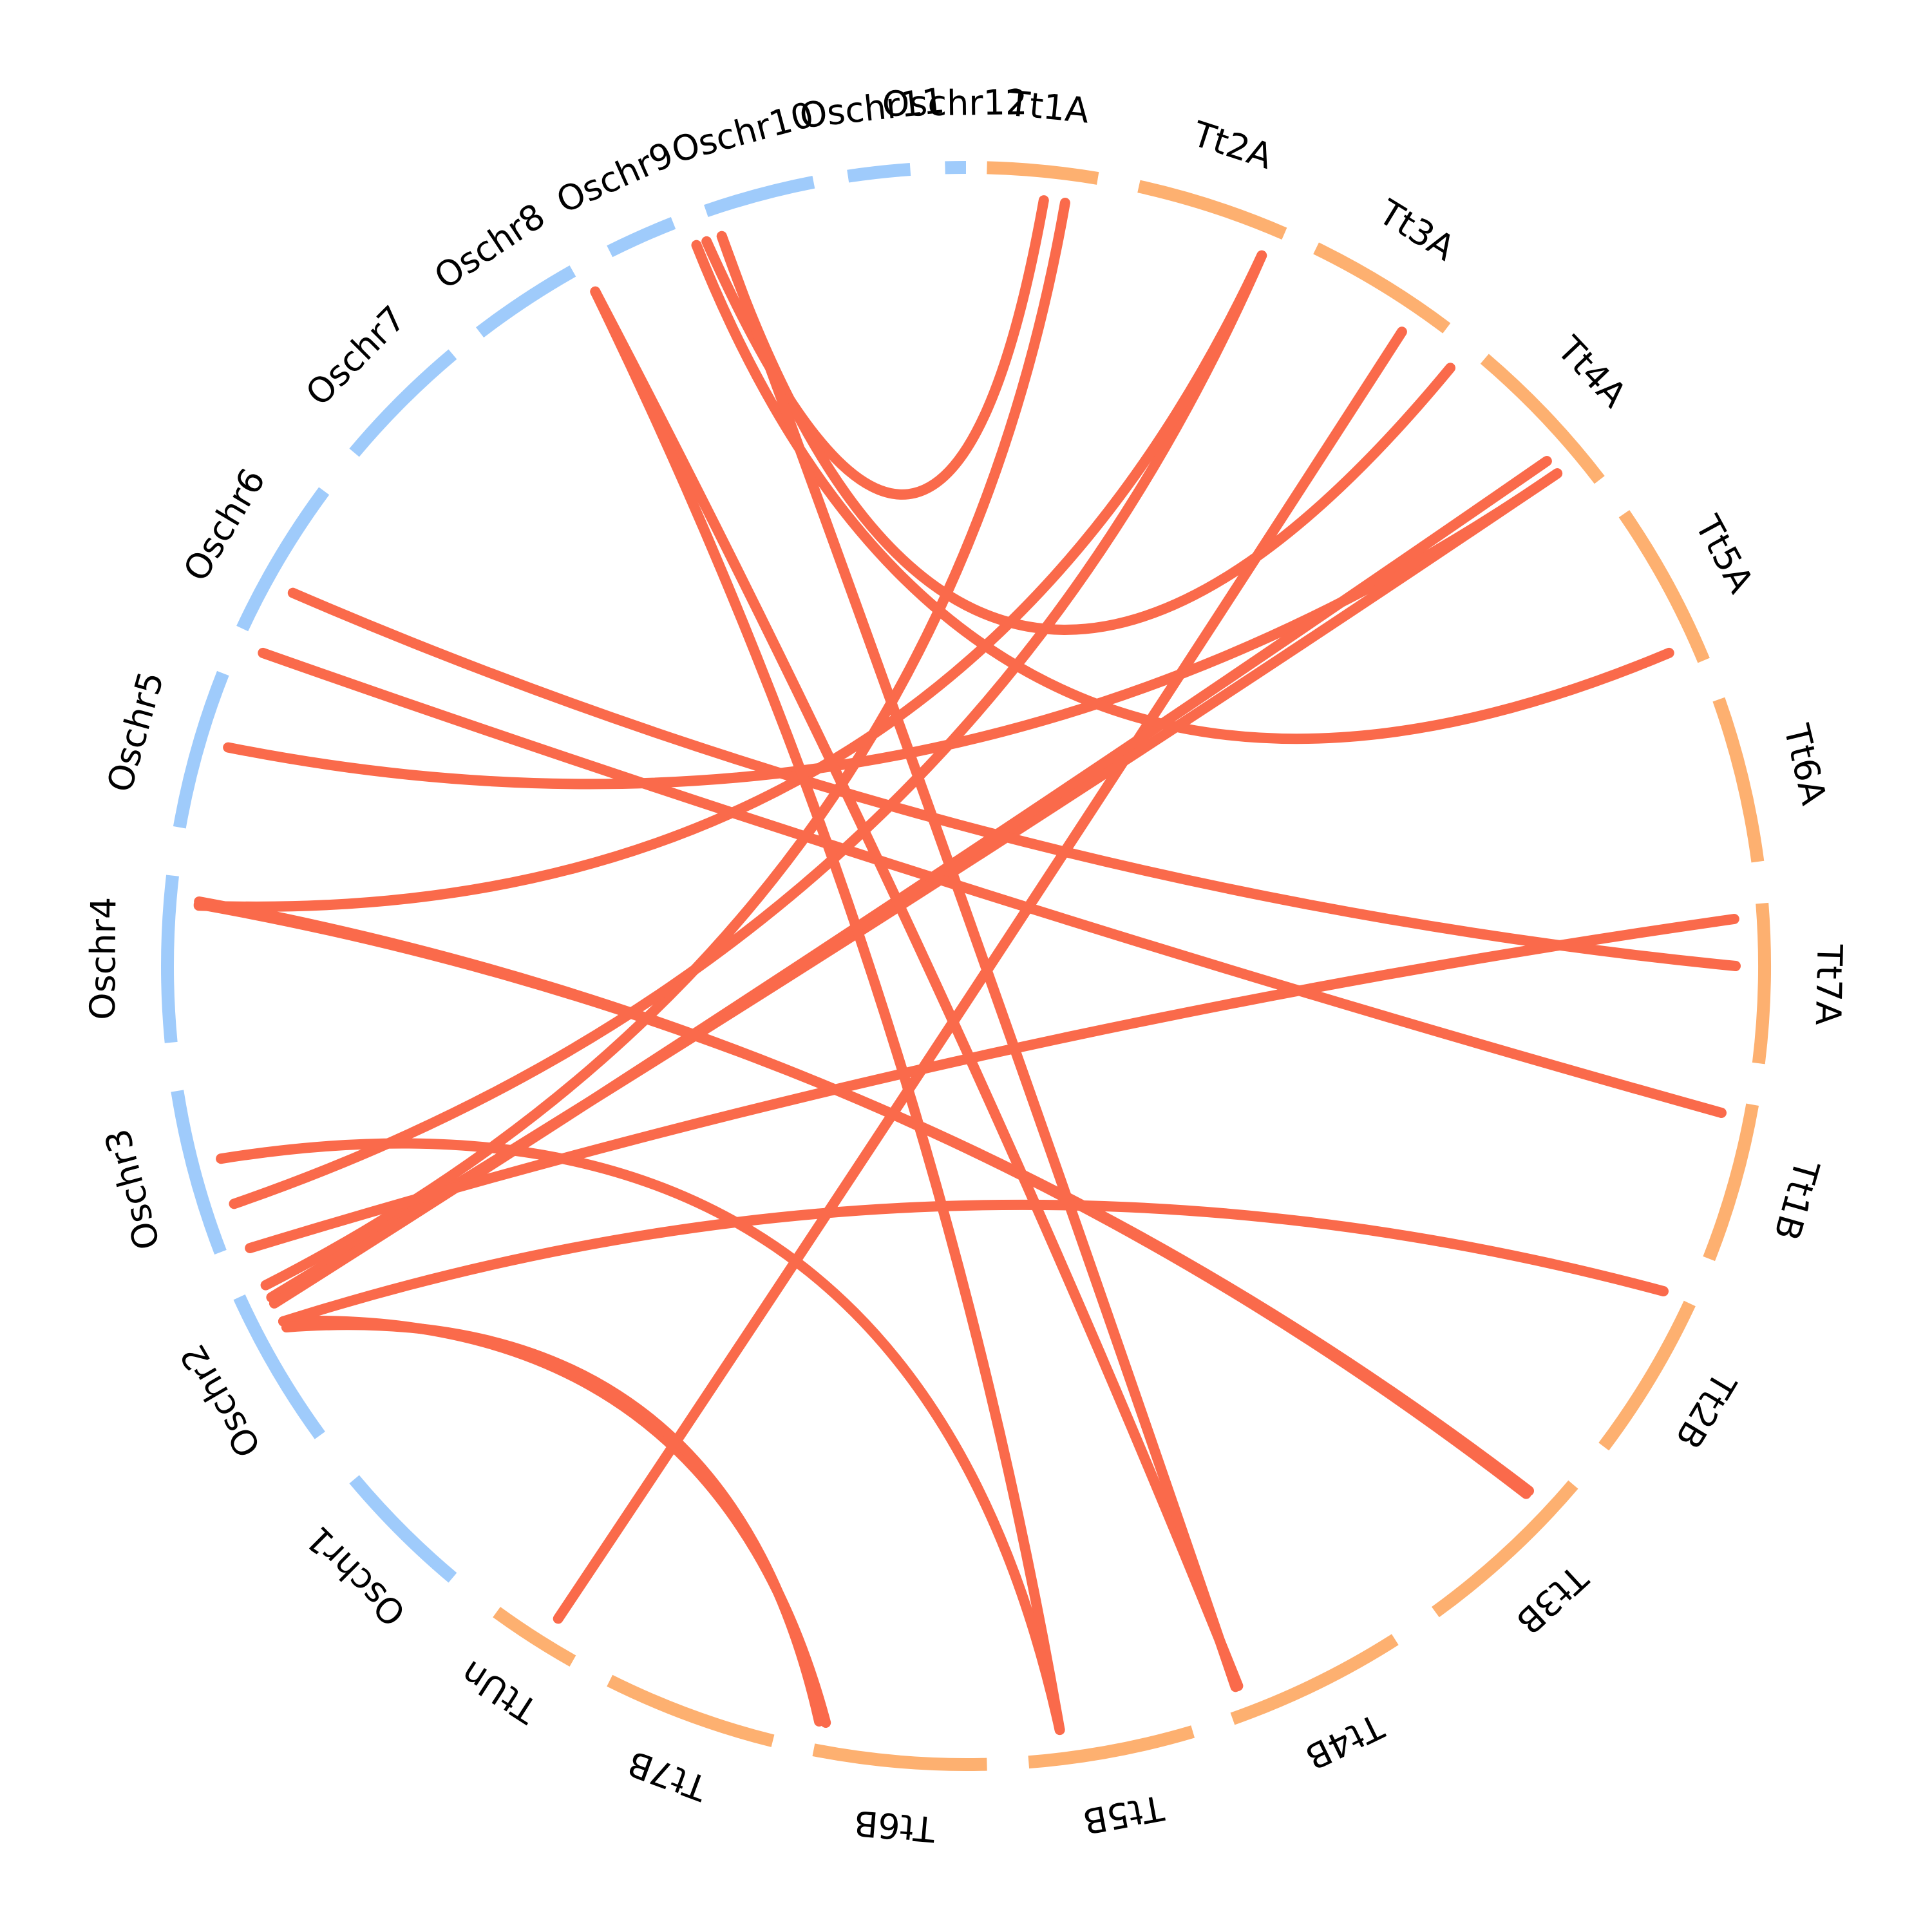  I want to click on chromosome-label-tt6a: Tt6A, so click(1805, 764).